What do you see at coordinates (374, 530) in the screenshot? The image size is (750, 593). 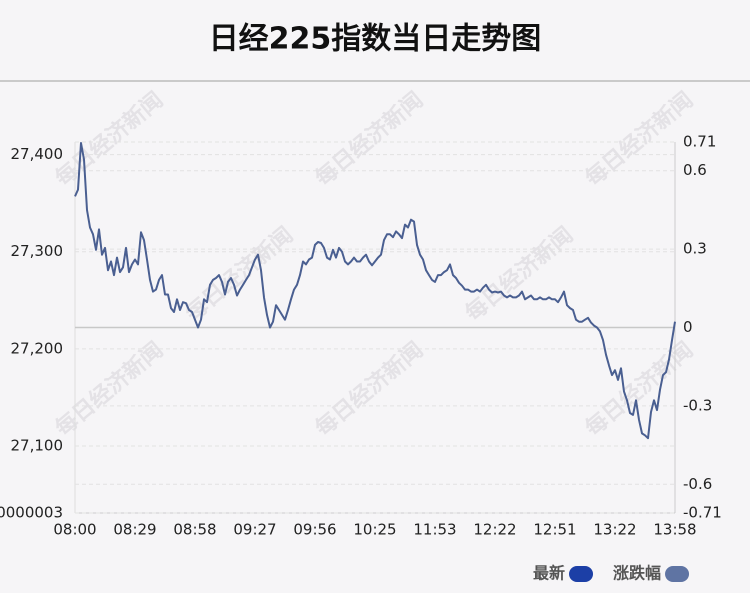 I see `x-tick-label: 10:25` at bounding box center [374, 530].